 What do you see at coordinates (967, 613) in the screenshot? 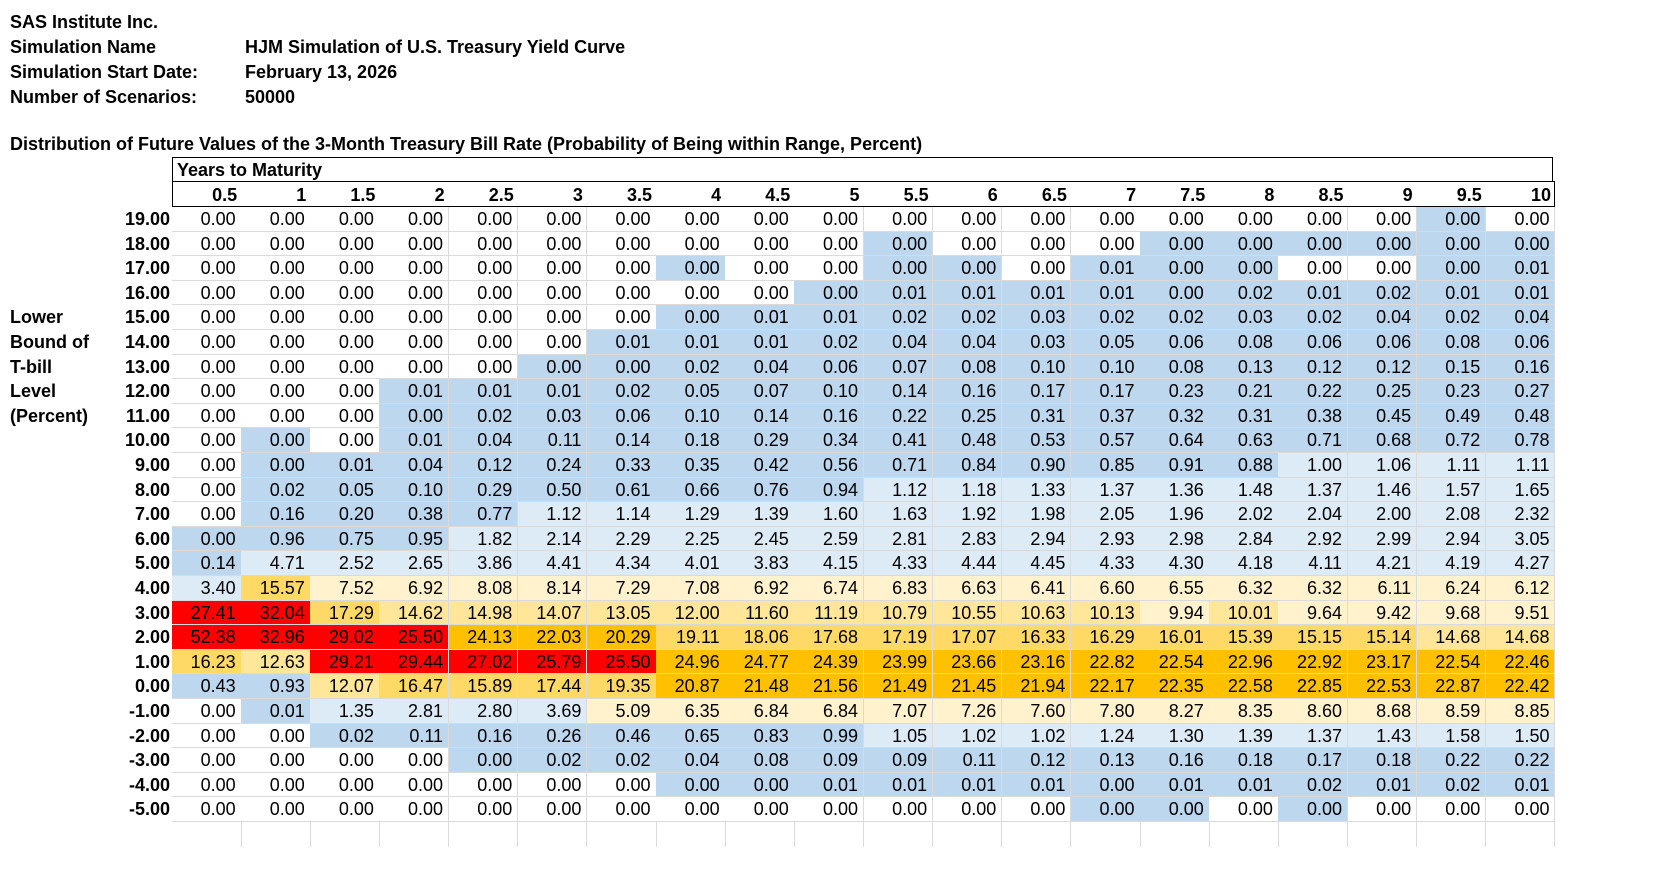
I see `table-cell: 10.55` at bounding box center [967, 613].